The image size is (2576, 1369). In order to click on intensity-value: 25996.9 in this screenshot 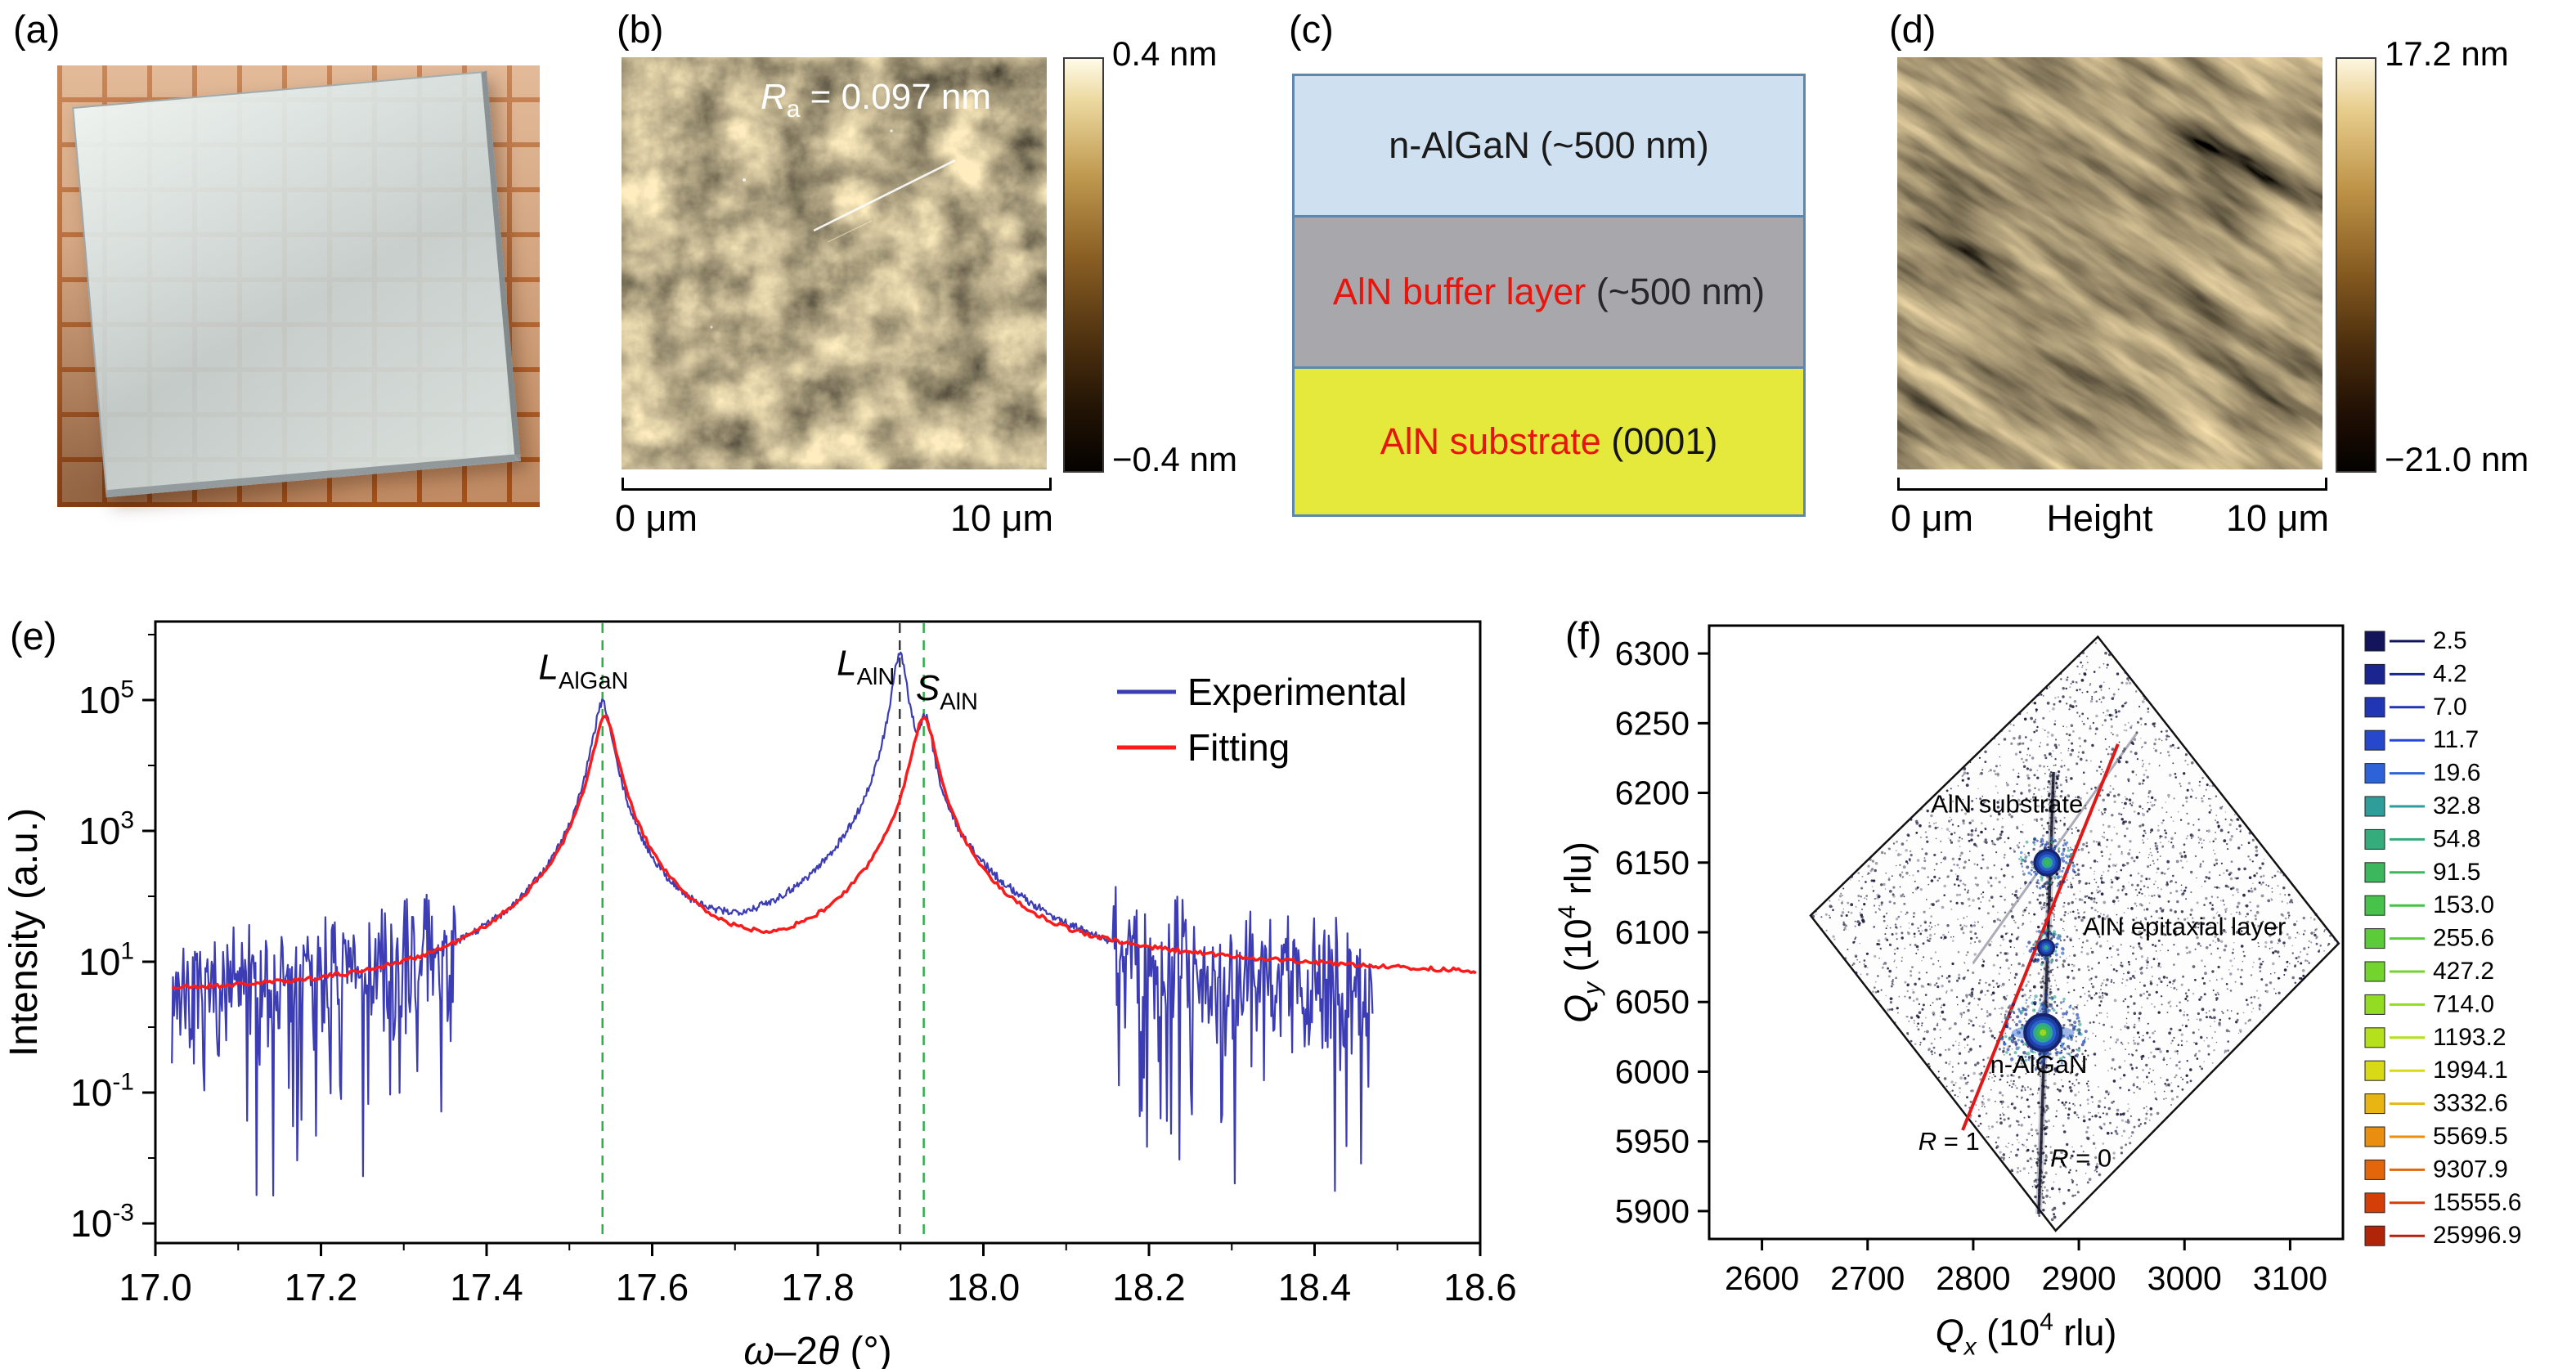, I will do `click(2477, 1235)`.